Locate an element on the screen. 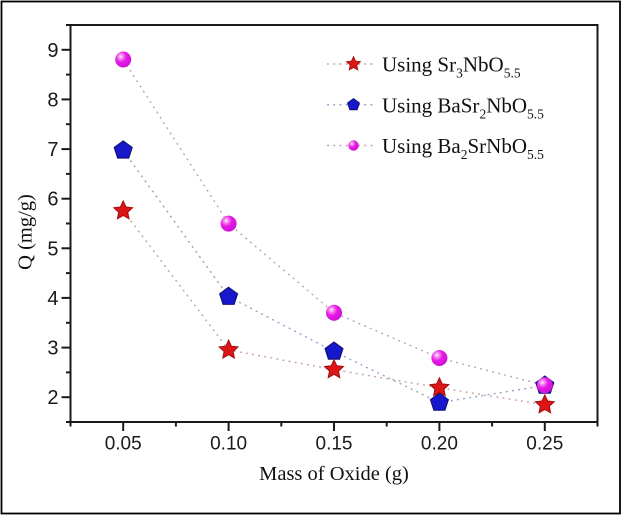 The width and height of the screenshot is (622, 515). svg-text: 8 is located at coordinates (52, 100).